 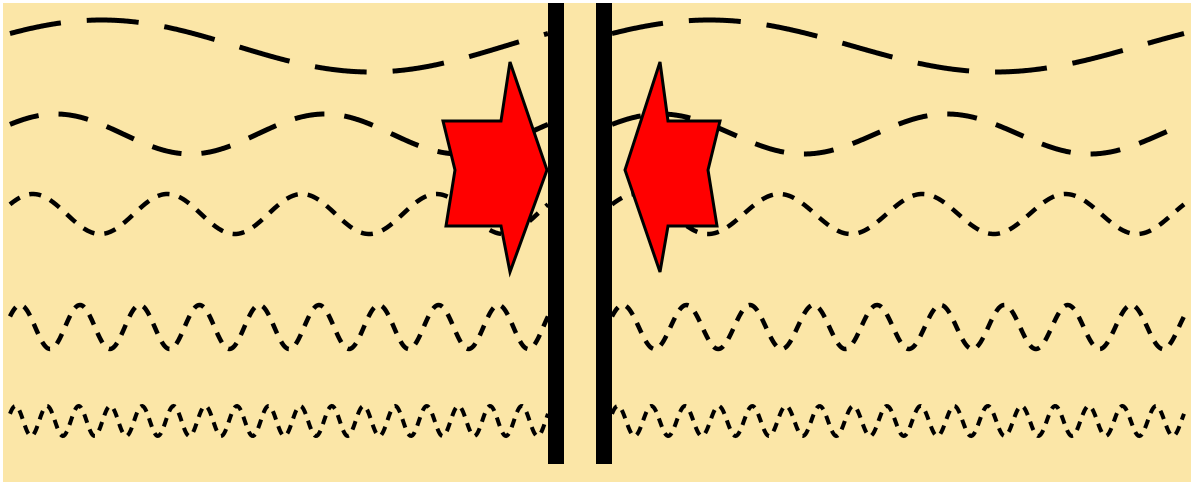 What do you see at coordinates (495, 169) in the screenshot?
I see `left-arrow-icon` at bounding box center [495, 169].